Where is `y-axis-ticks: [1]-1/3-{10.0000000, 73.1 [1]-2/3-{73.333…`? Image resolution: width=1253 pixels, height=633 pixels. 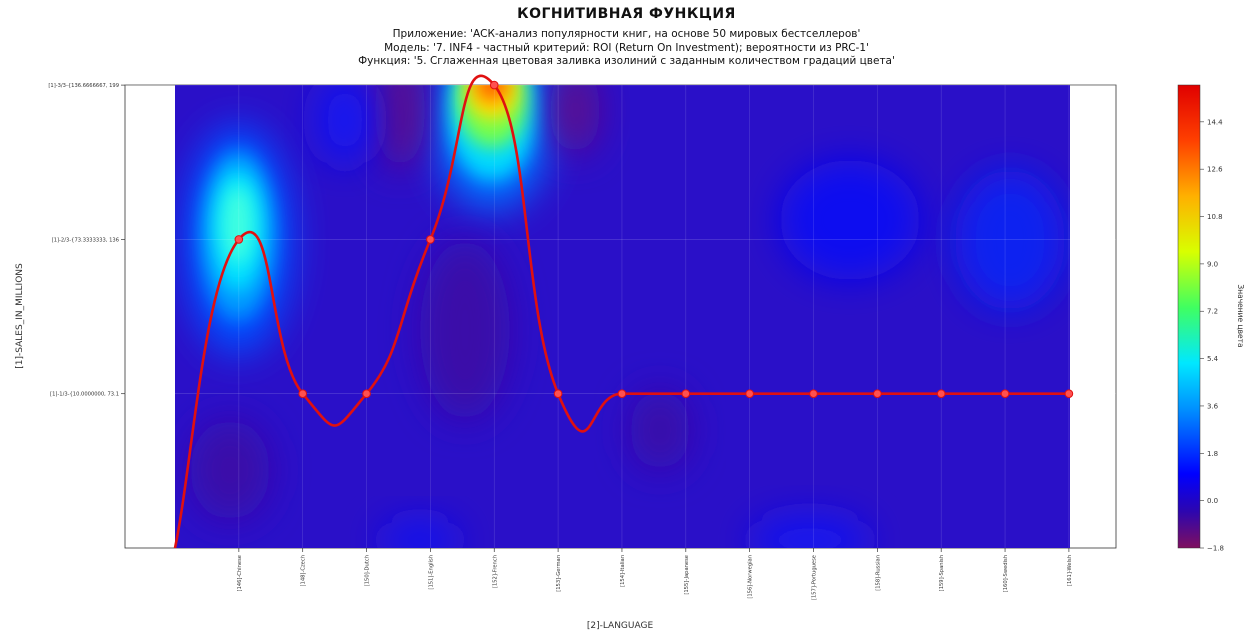
y-axis-ticks: [1]-1/3-{10.0000000, 73.1 [1]-2/3-{73.333… is located at coordinates (86, 240).